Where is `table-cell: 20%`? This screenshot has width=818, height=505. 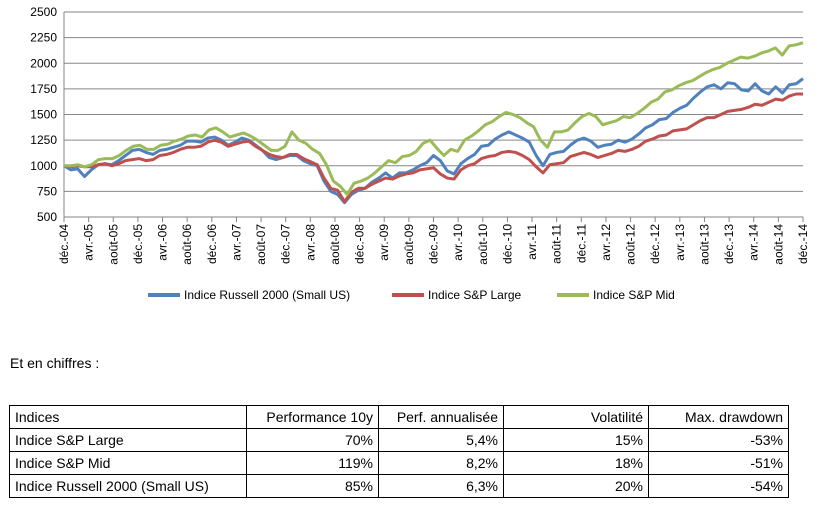 table-cell: 20% is located at coordinates (576, 486).